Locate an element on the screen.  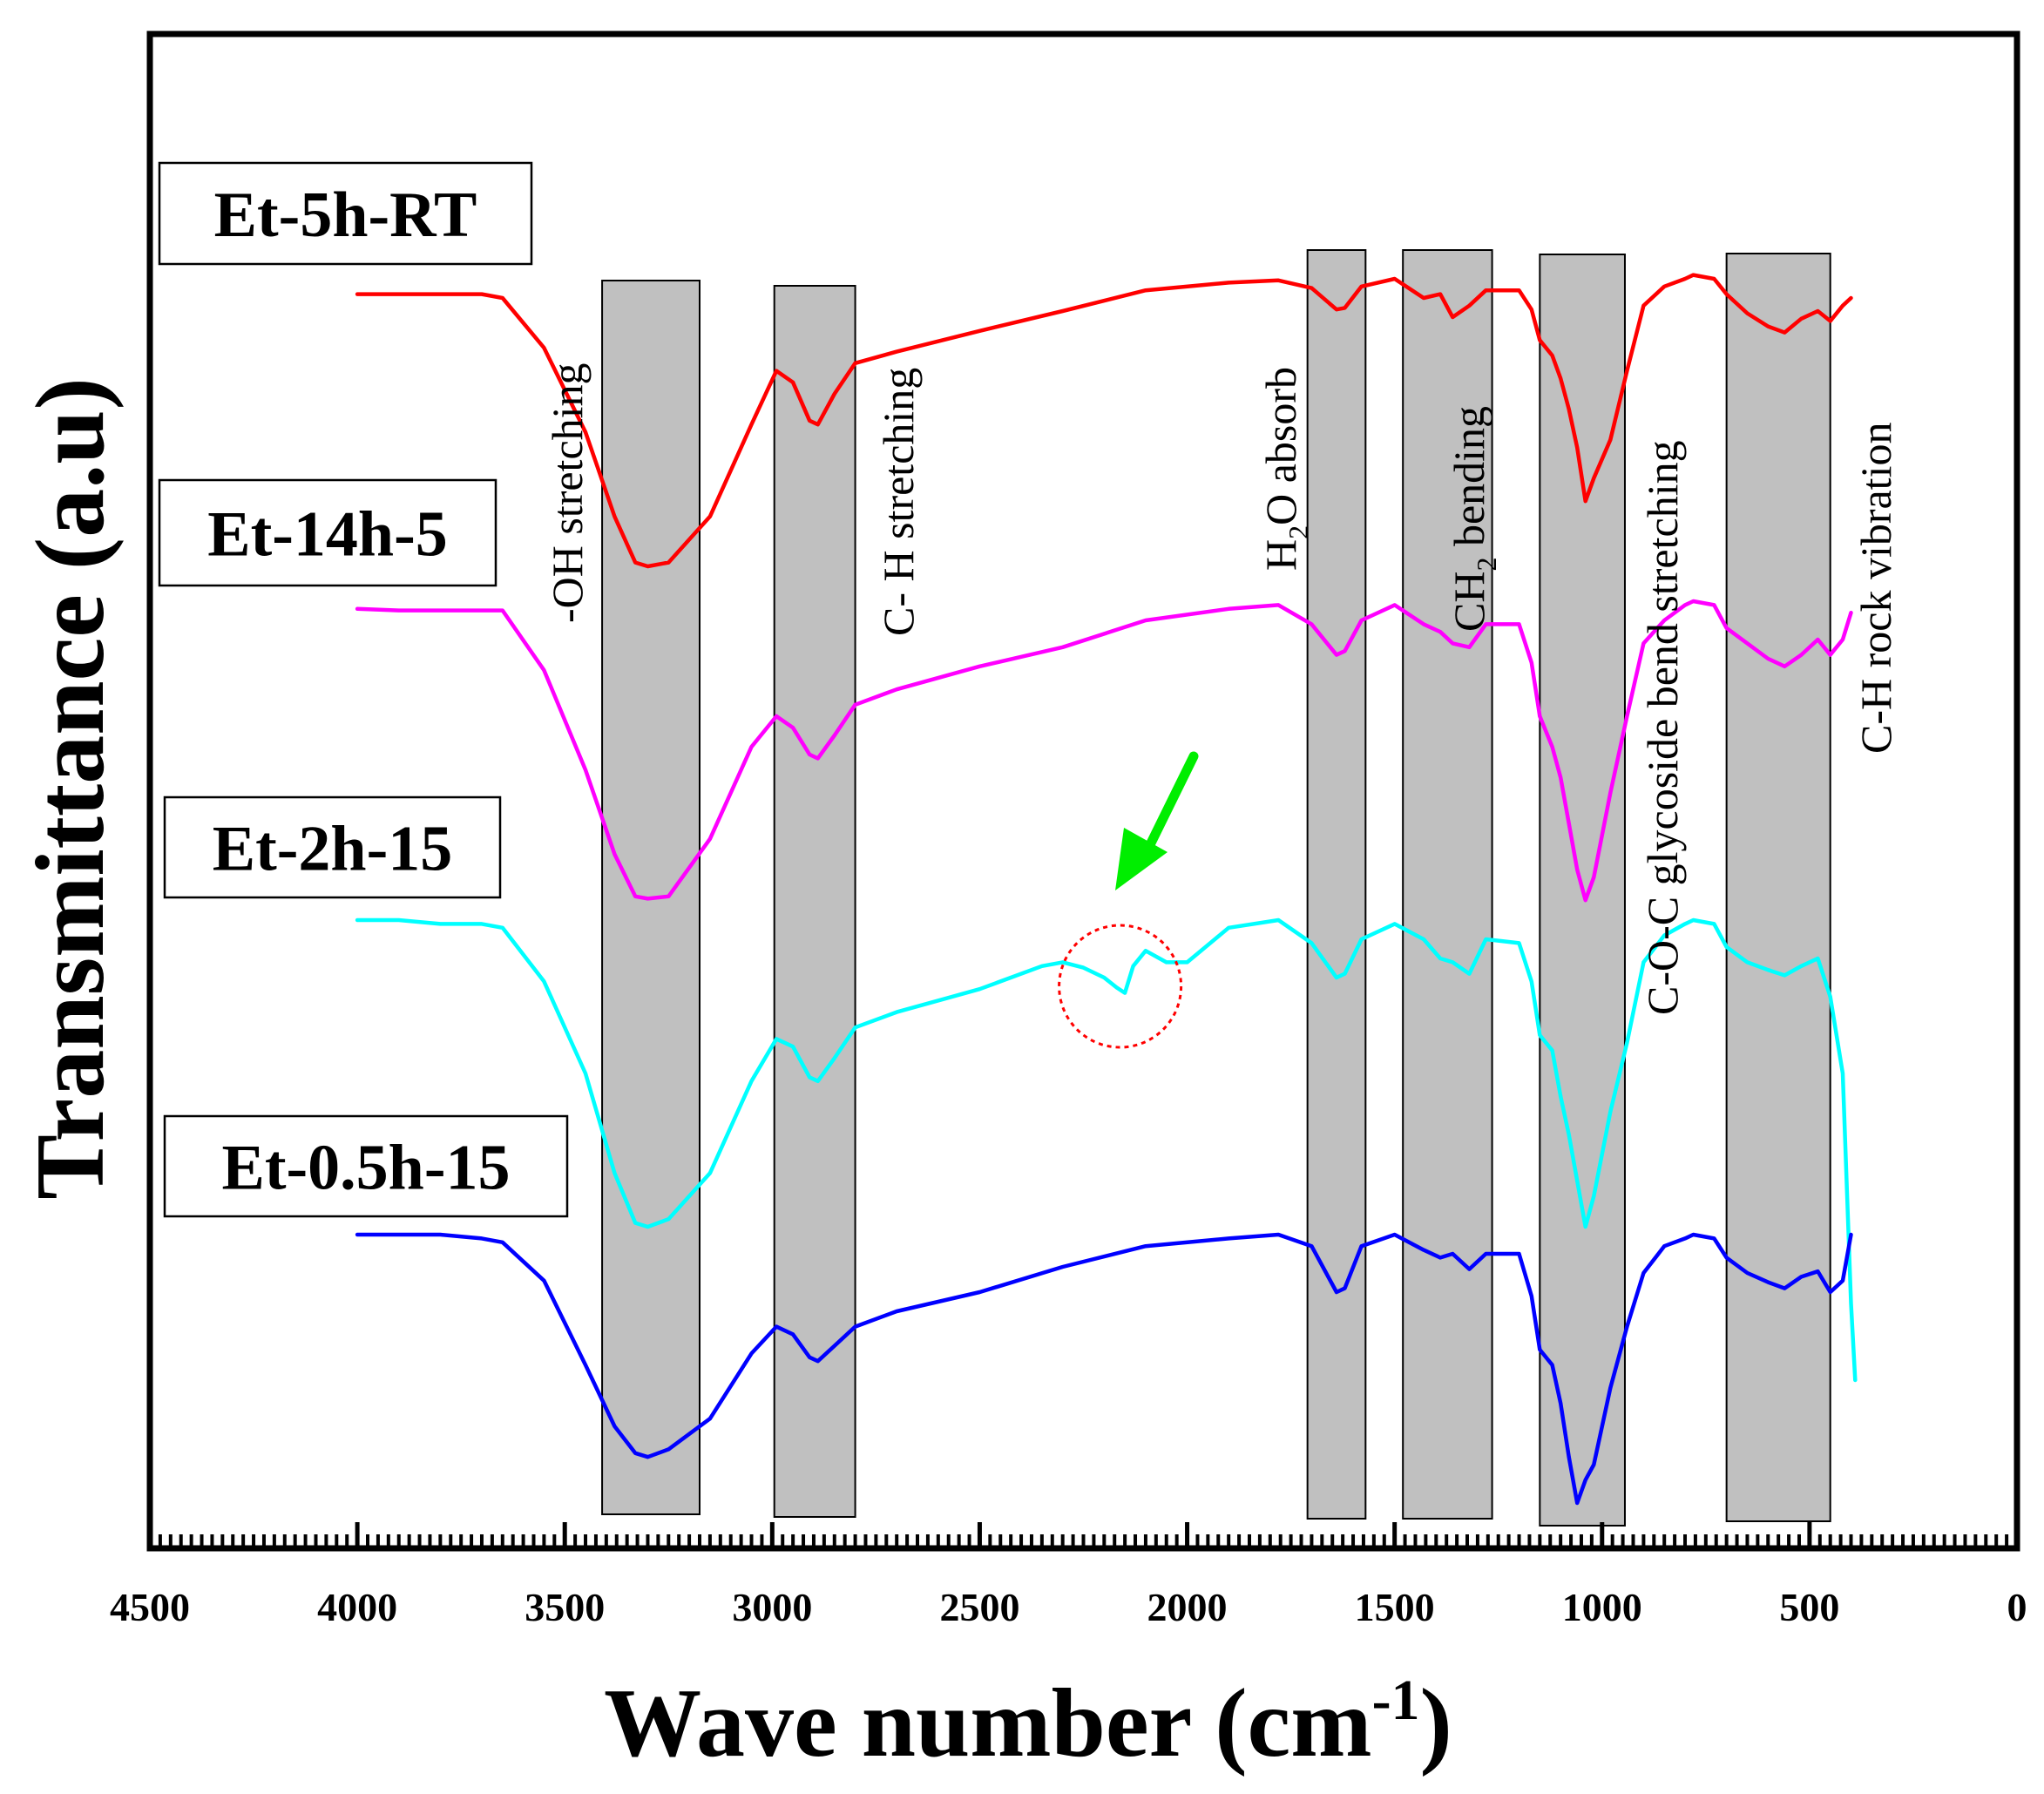
x-tick-label: 1500 is located at coordinates (1395, 1607).